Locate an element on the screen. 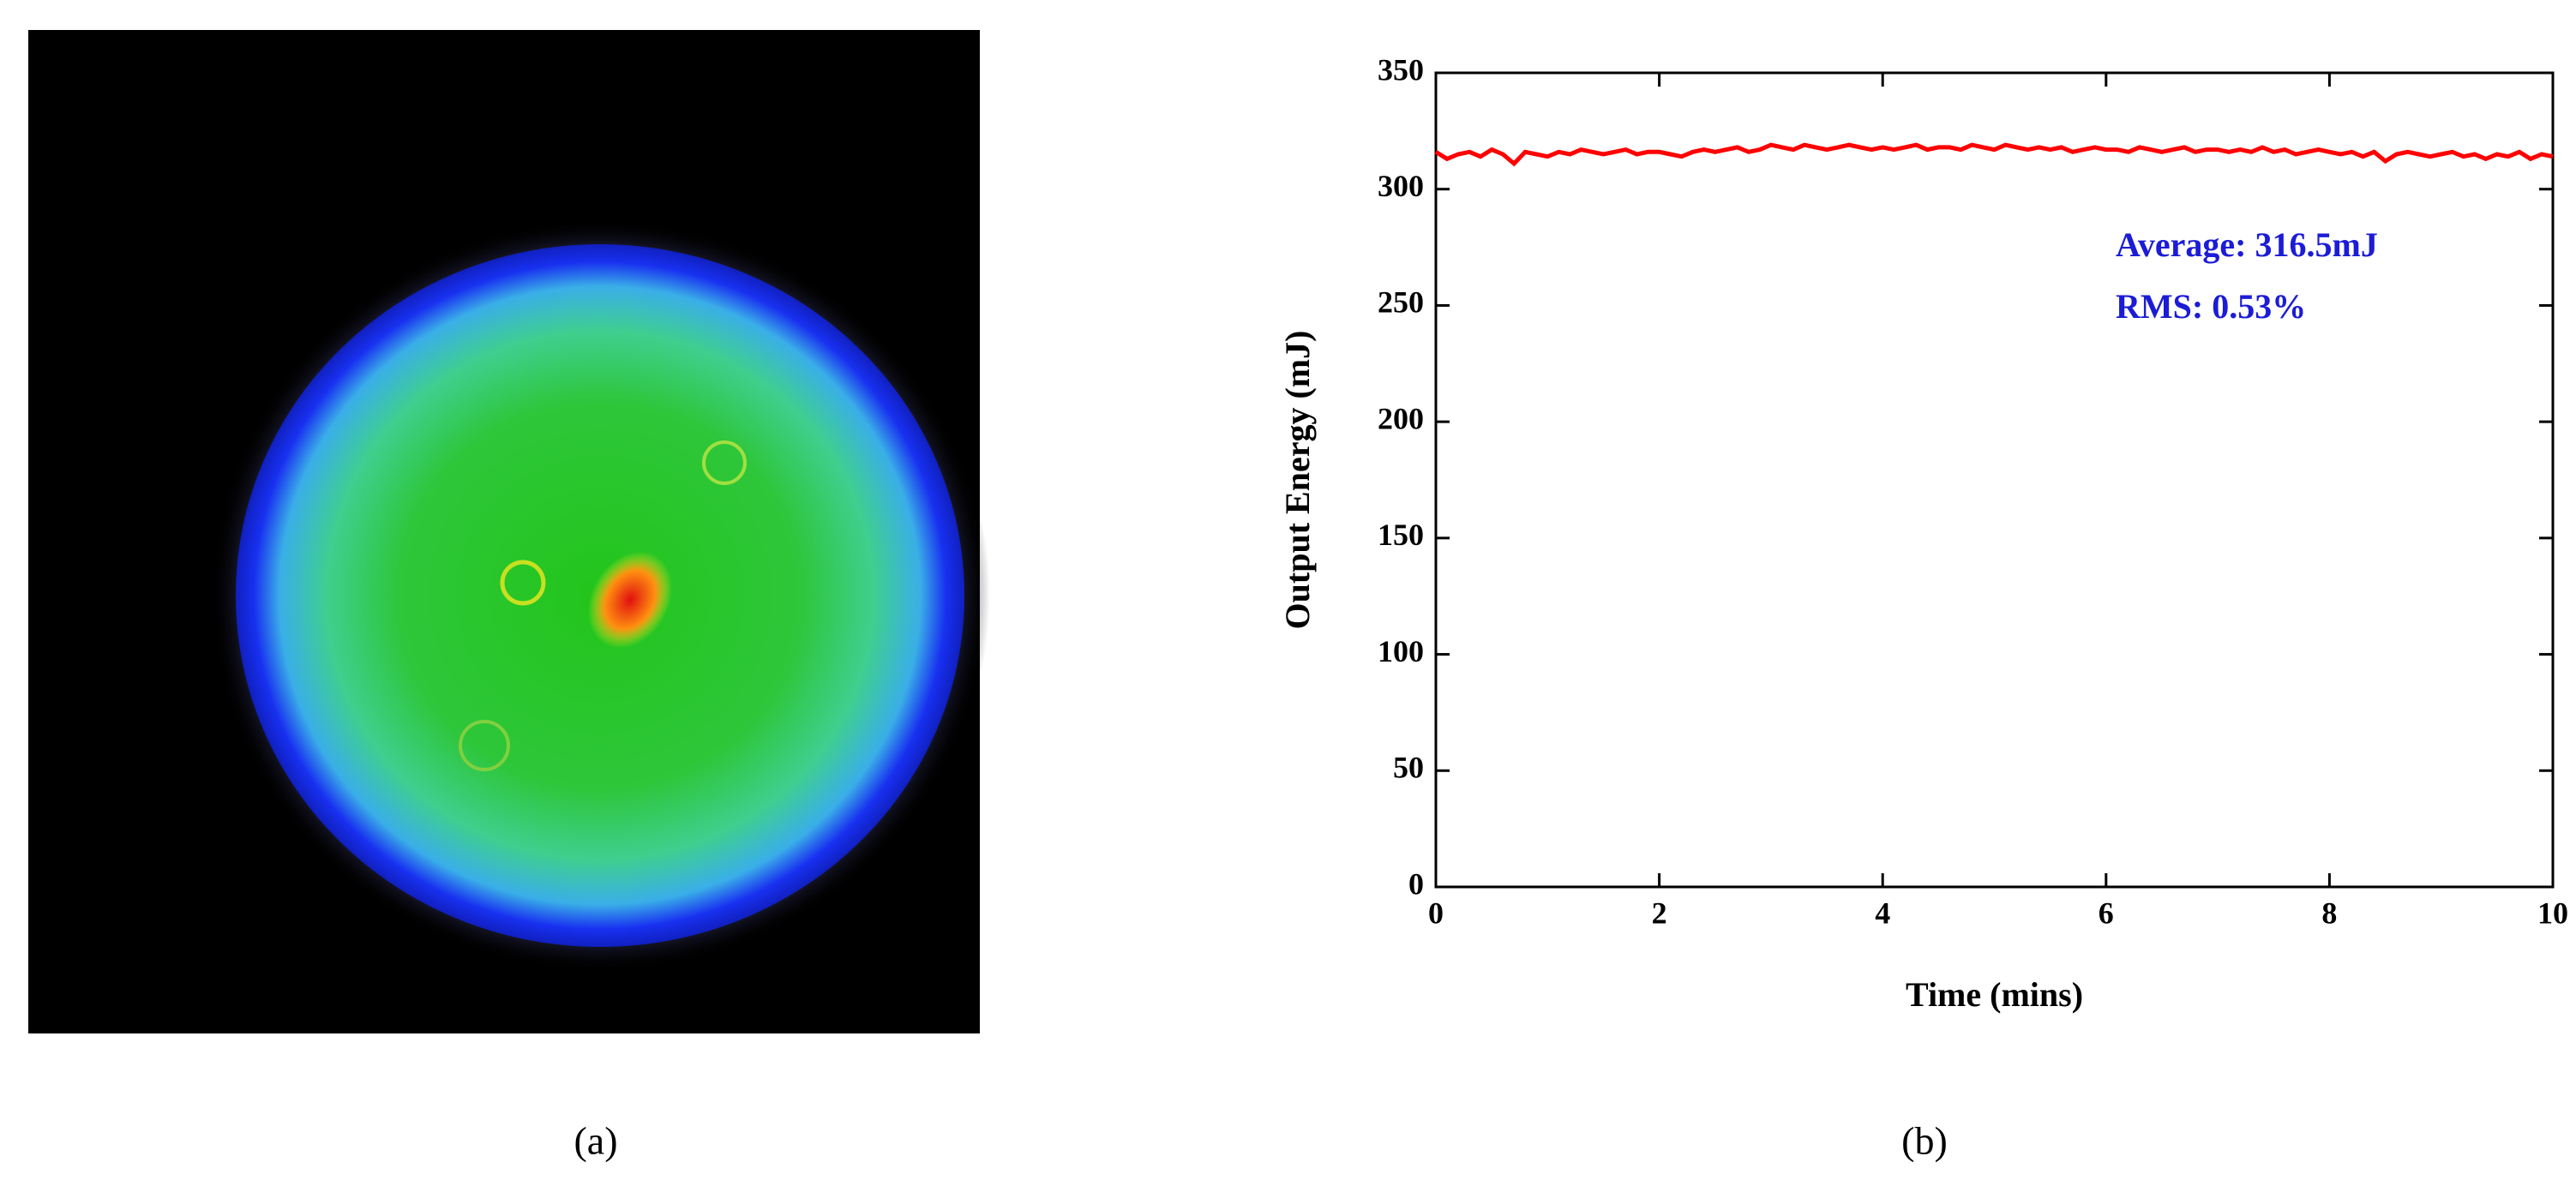 This screenshot has height=1192, width=2576. y-tick-label: 250 is located at coordinates (1401, 302).